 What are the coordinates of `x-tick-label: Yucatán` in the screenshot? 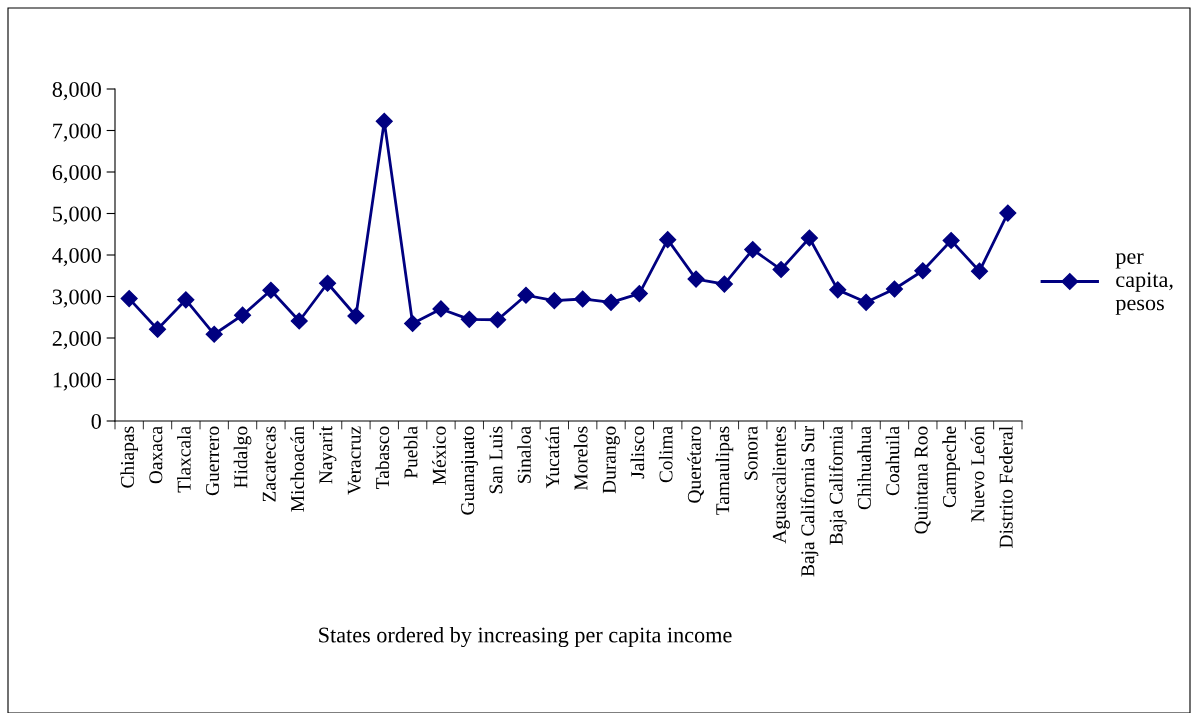 It's located at (552, 457).